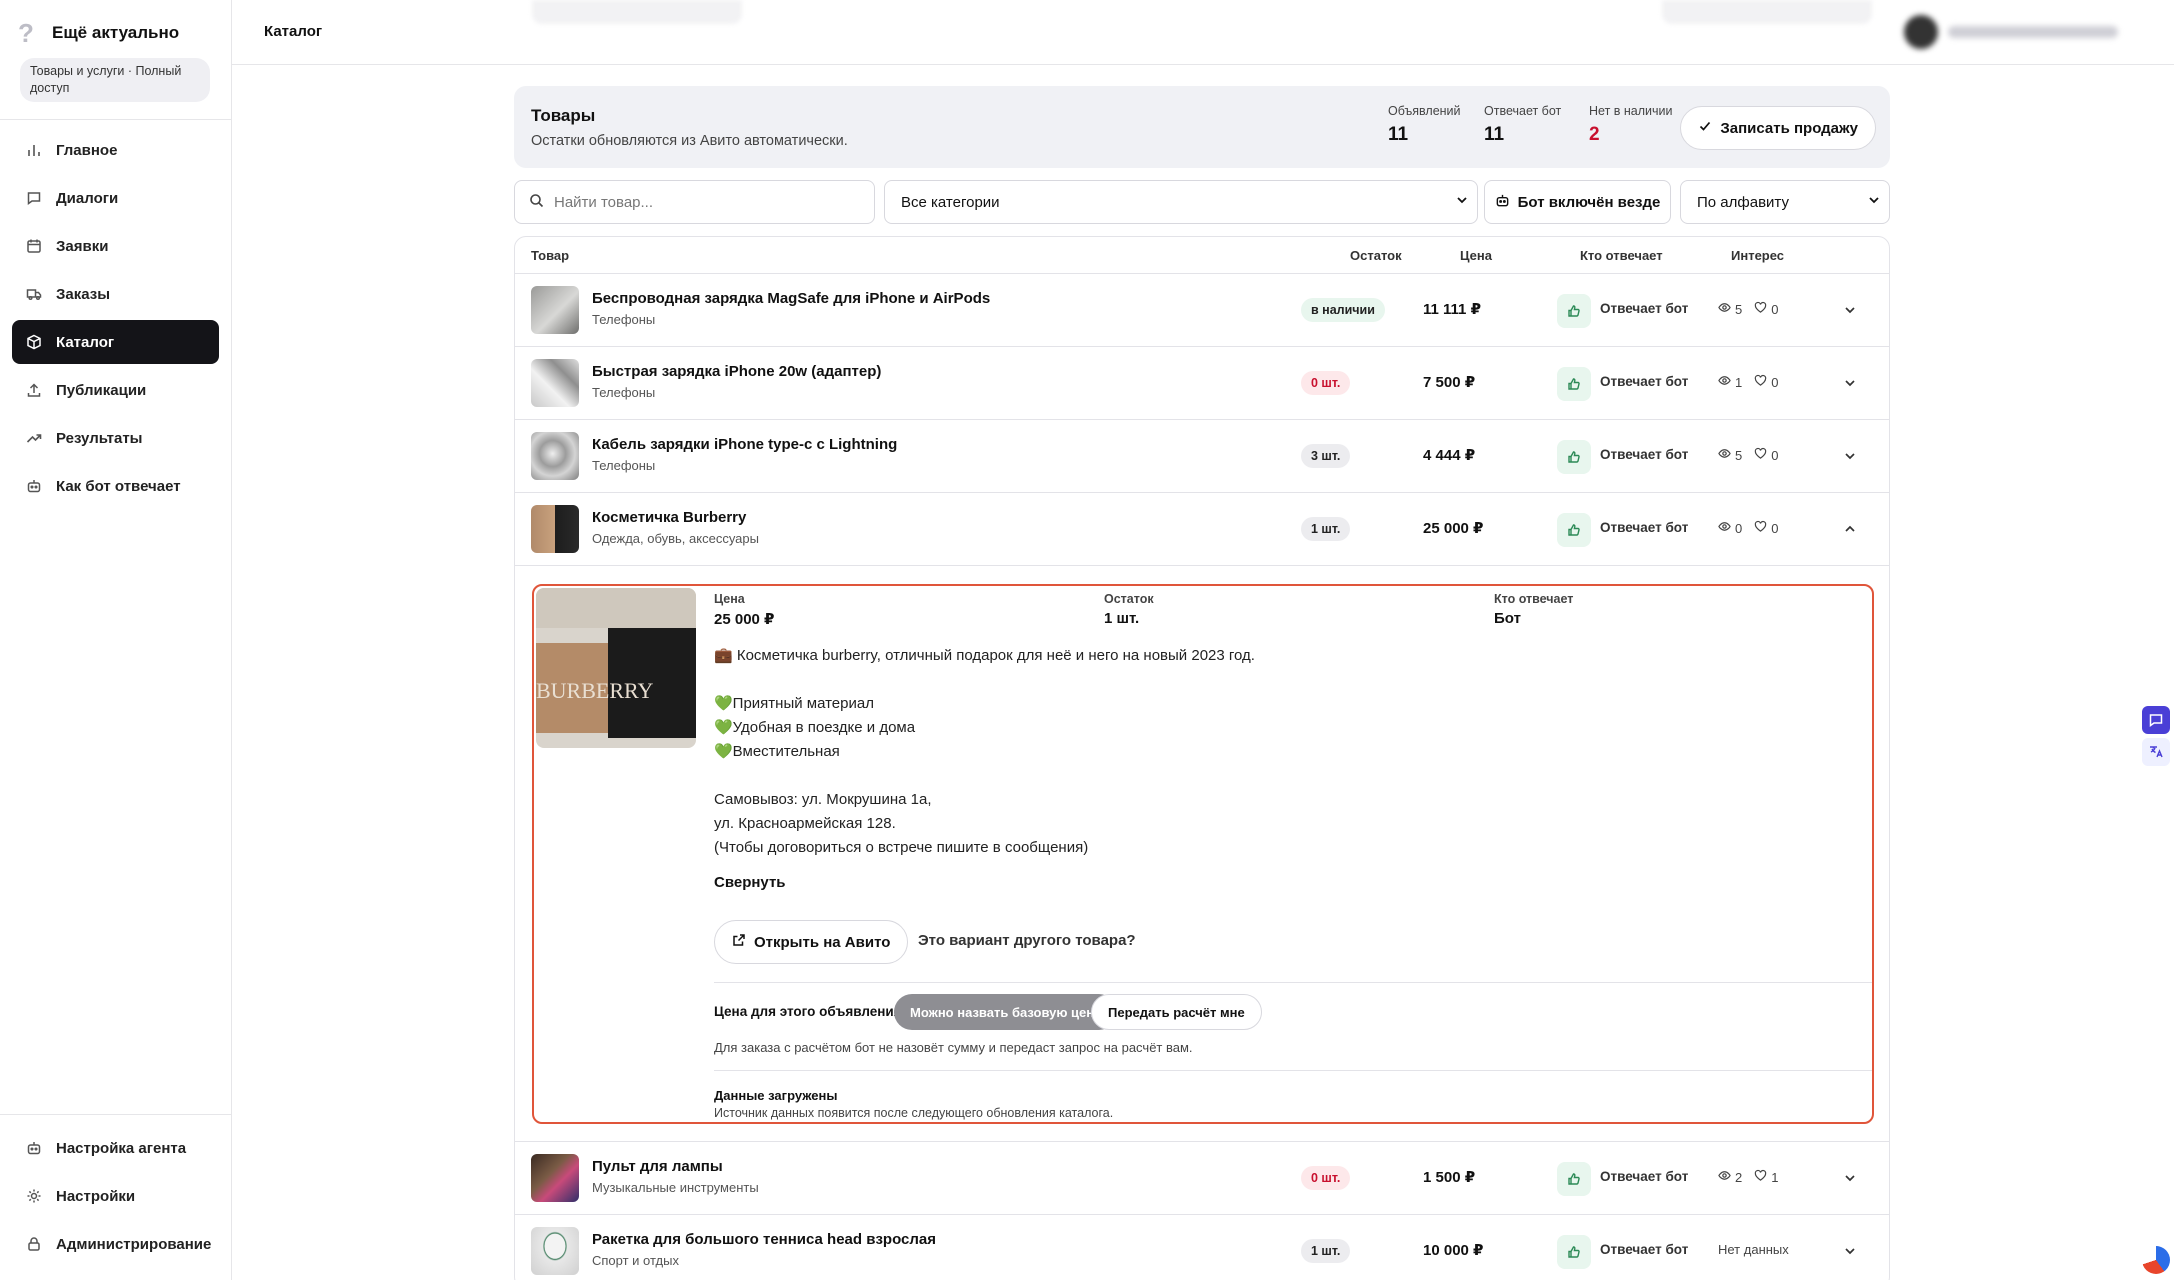  What do you see at coordinates (1326, 383) in the screenshot?
I see `stock-badge: 0 шт.` at bounding box center [1326, 383].